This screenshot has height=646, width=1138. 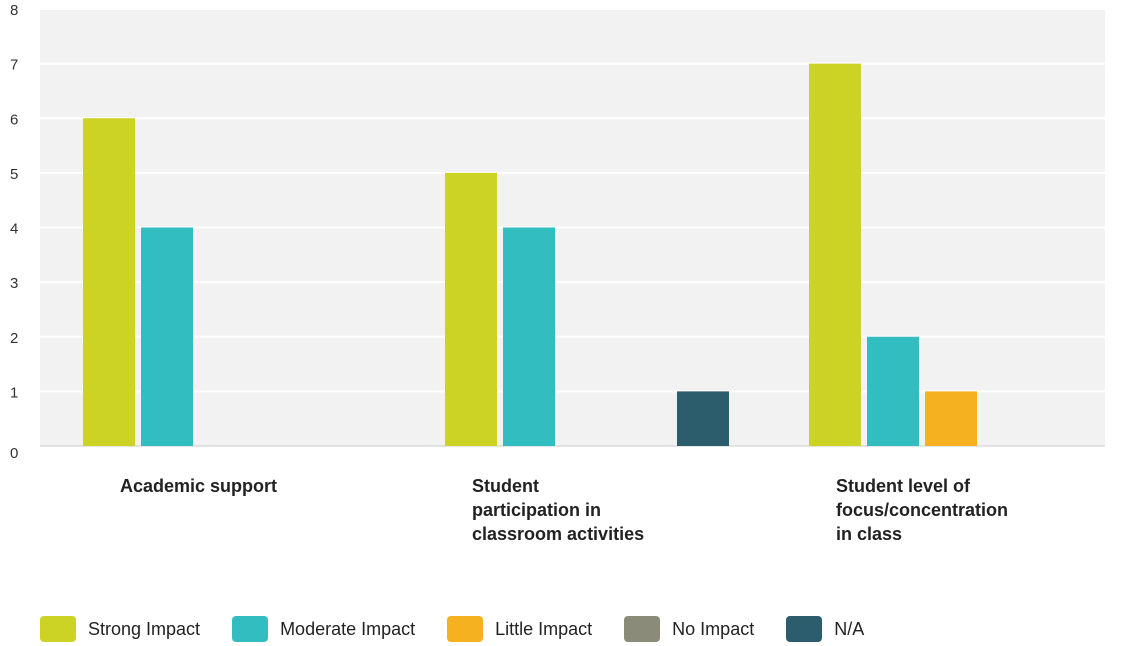 I want to click on legend-item-little-impact: Little Impact, so click(x=519, y=629).